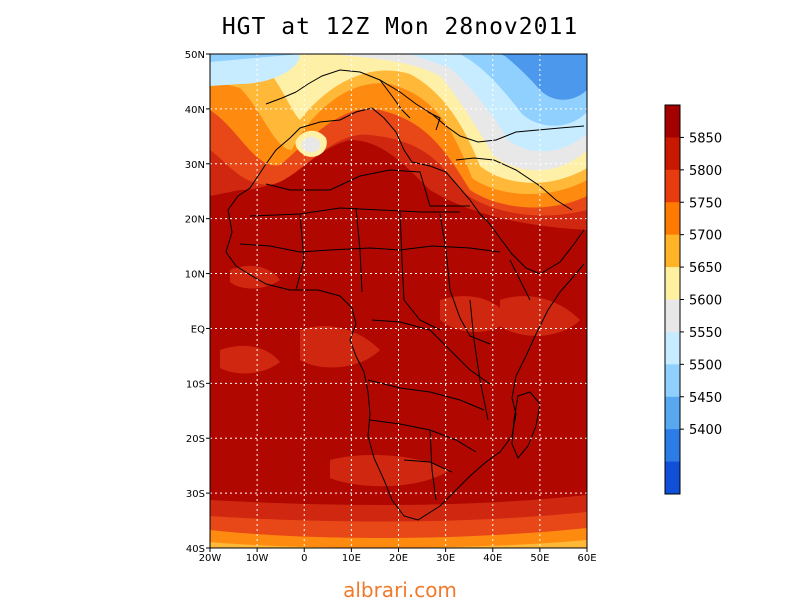  Describe the element at coordinates (195, 549) in the screenshot. I see `lat-label: 40S` at that location.